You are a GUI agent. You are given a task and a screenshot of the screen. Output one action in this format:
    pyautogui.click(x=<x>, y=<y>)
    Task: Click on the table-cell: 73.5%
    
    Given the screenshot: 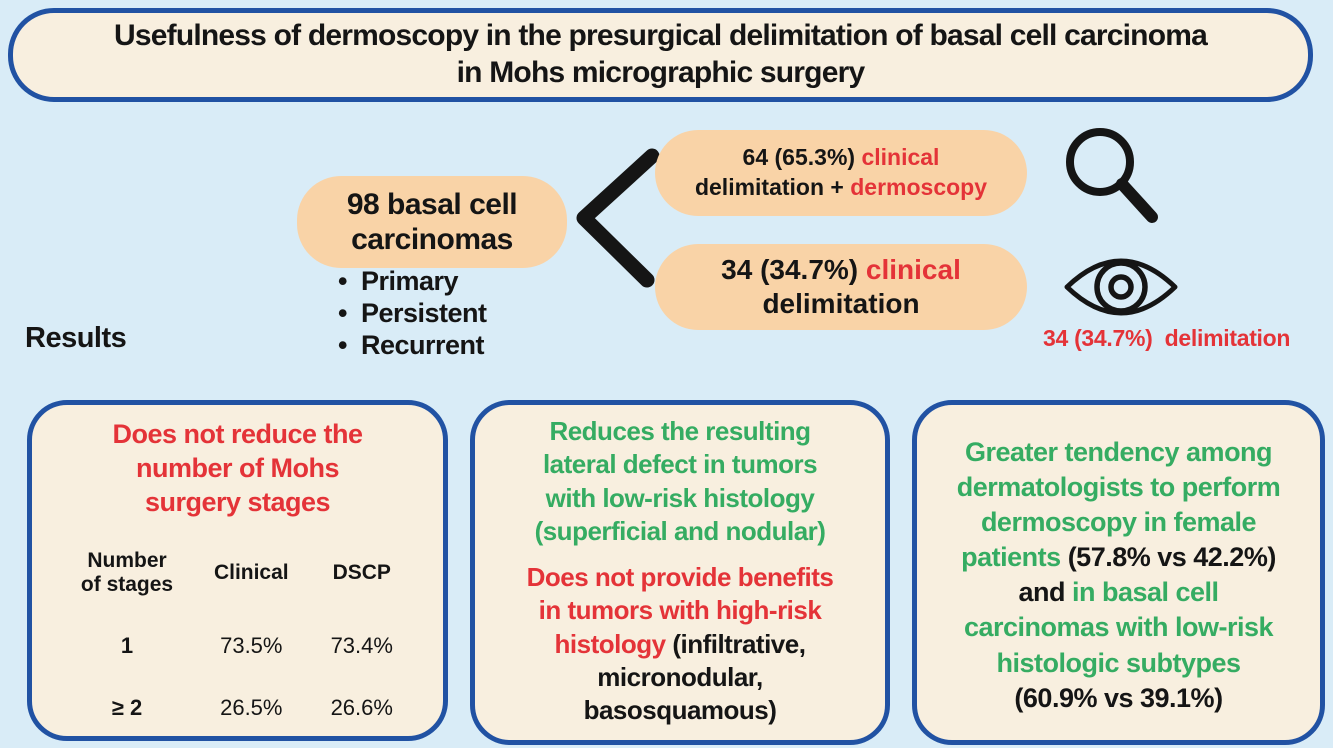 What is the action you would take?
    pyautogui.click(x=251, y=646)
    